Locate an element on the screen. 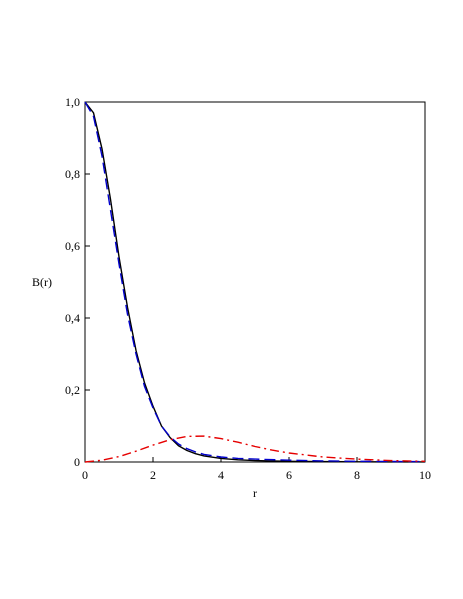 This screenshot has width=463, height=599. y-tick-label: 1,0 is located at coordinates (72, 102).